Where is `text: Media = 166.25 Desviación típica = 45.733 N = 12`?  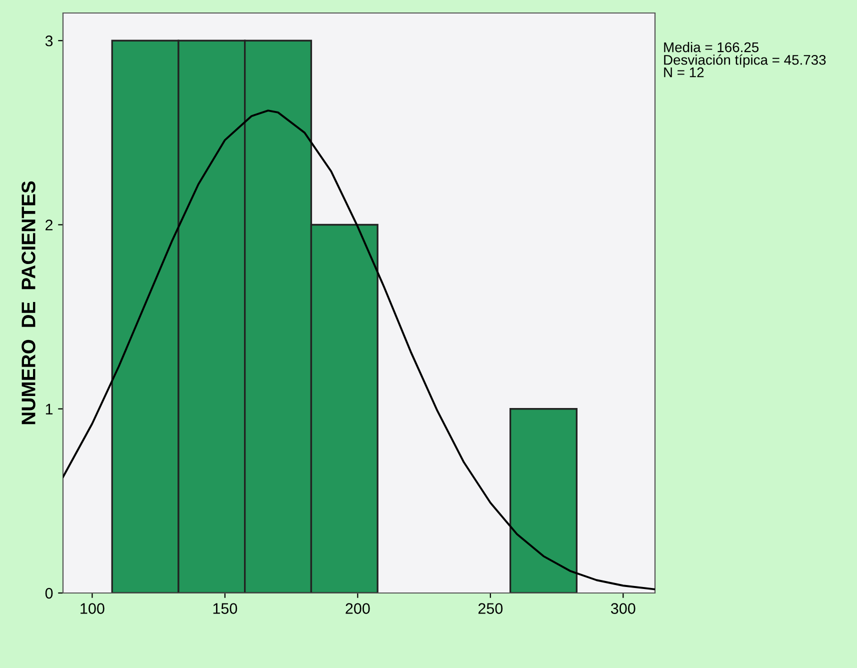
text: Media = 166.25 Desviación típica = 45.733 N = 12 is located at coordinates (745, 60).